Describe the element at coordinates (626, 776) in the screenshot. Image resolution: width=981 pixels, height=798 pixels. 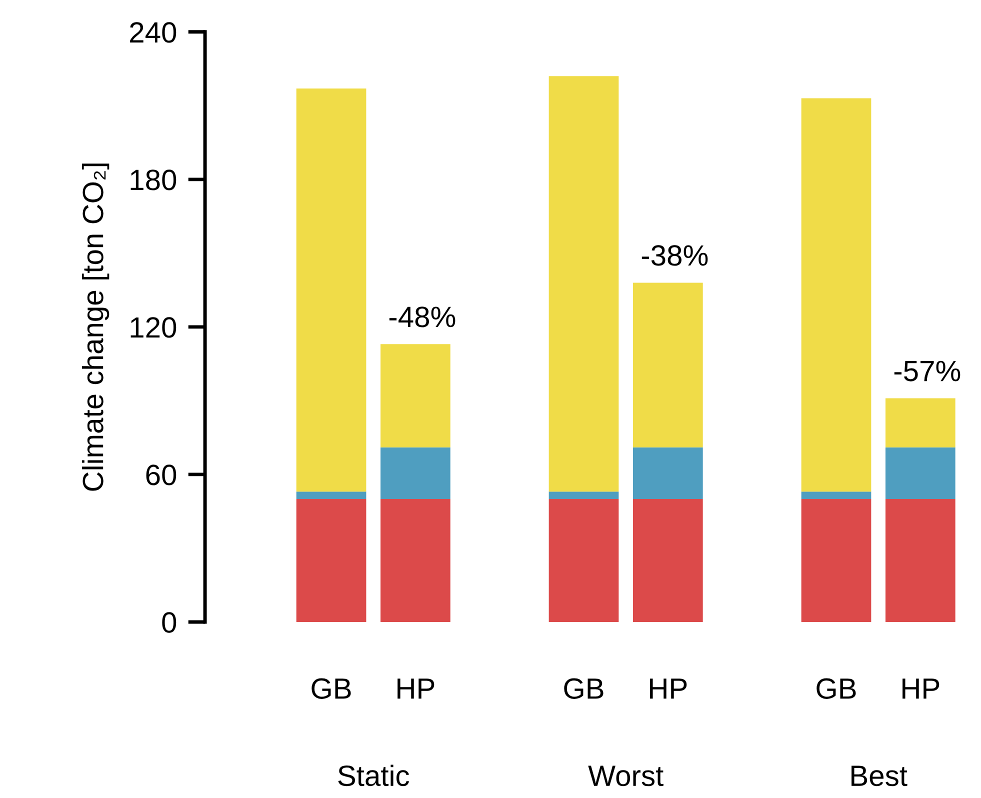
I see `text: Worst` at that location.